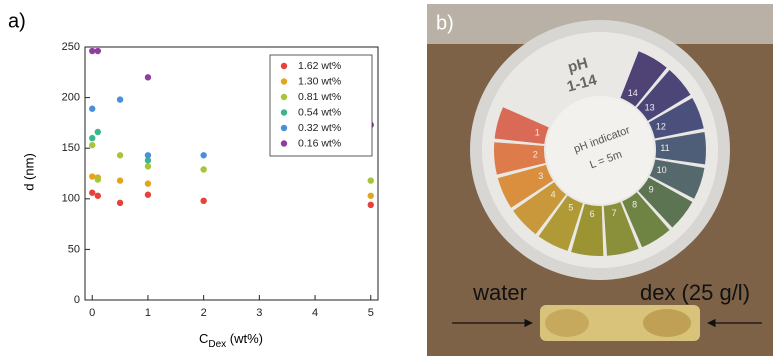 The image size is (773, 361). What do you see at coordinates (535, 155) in the screenshot?
I see `wheel-label: 2` at bounding box center [535, 155].